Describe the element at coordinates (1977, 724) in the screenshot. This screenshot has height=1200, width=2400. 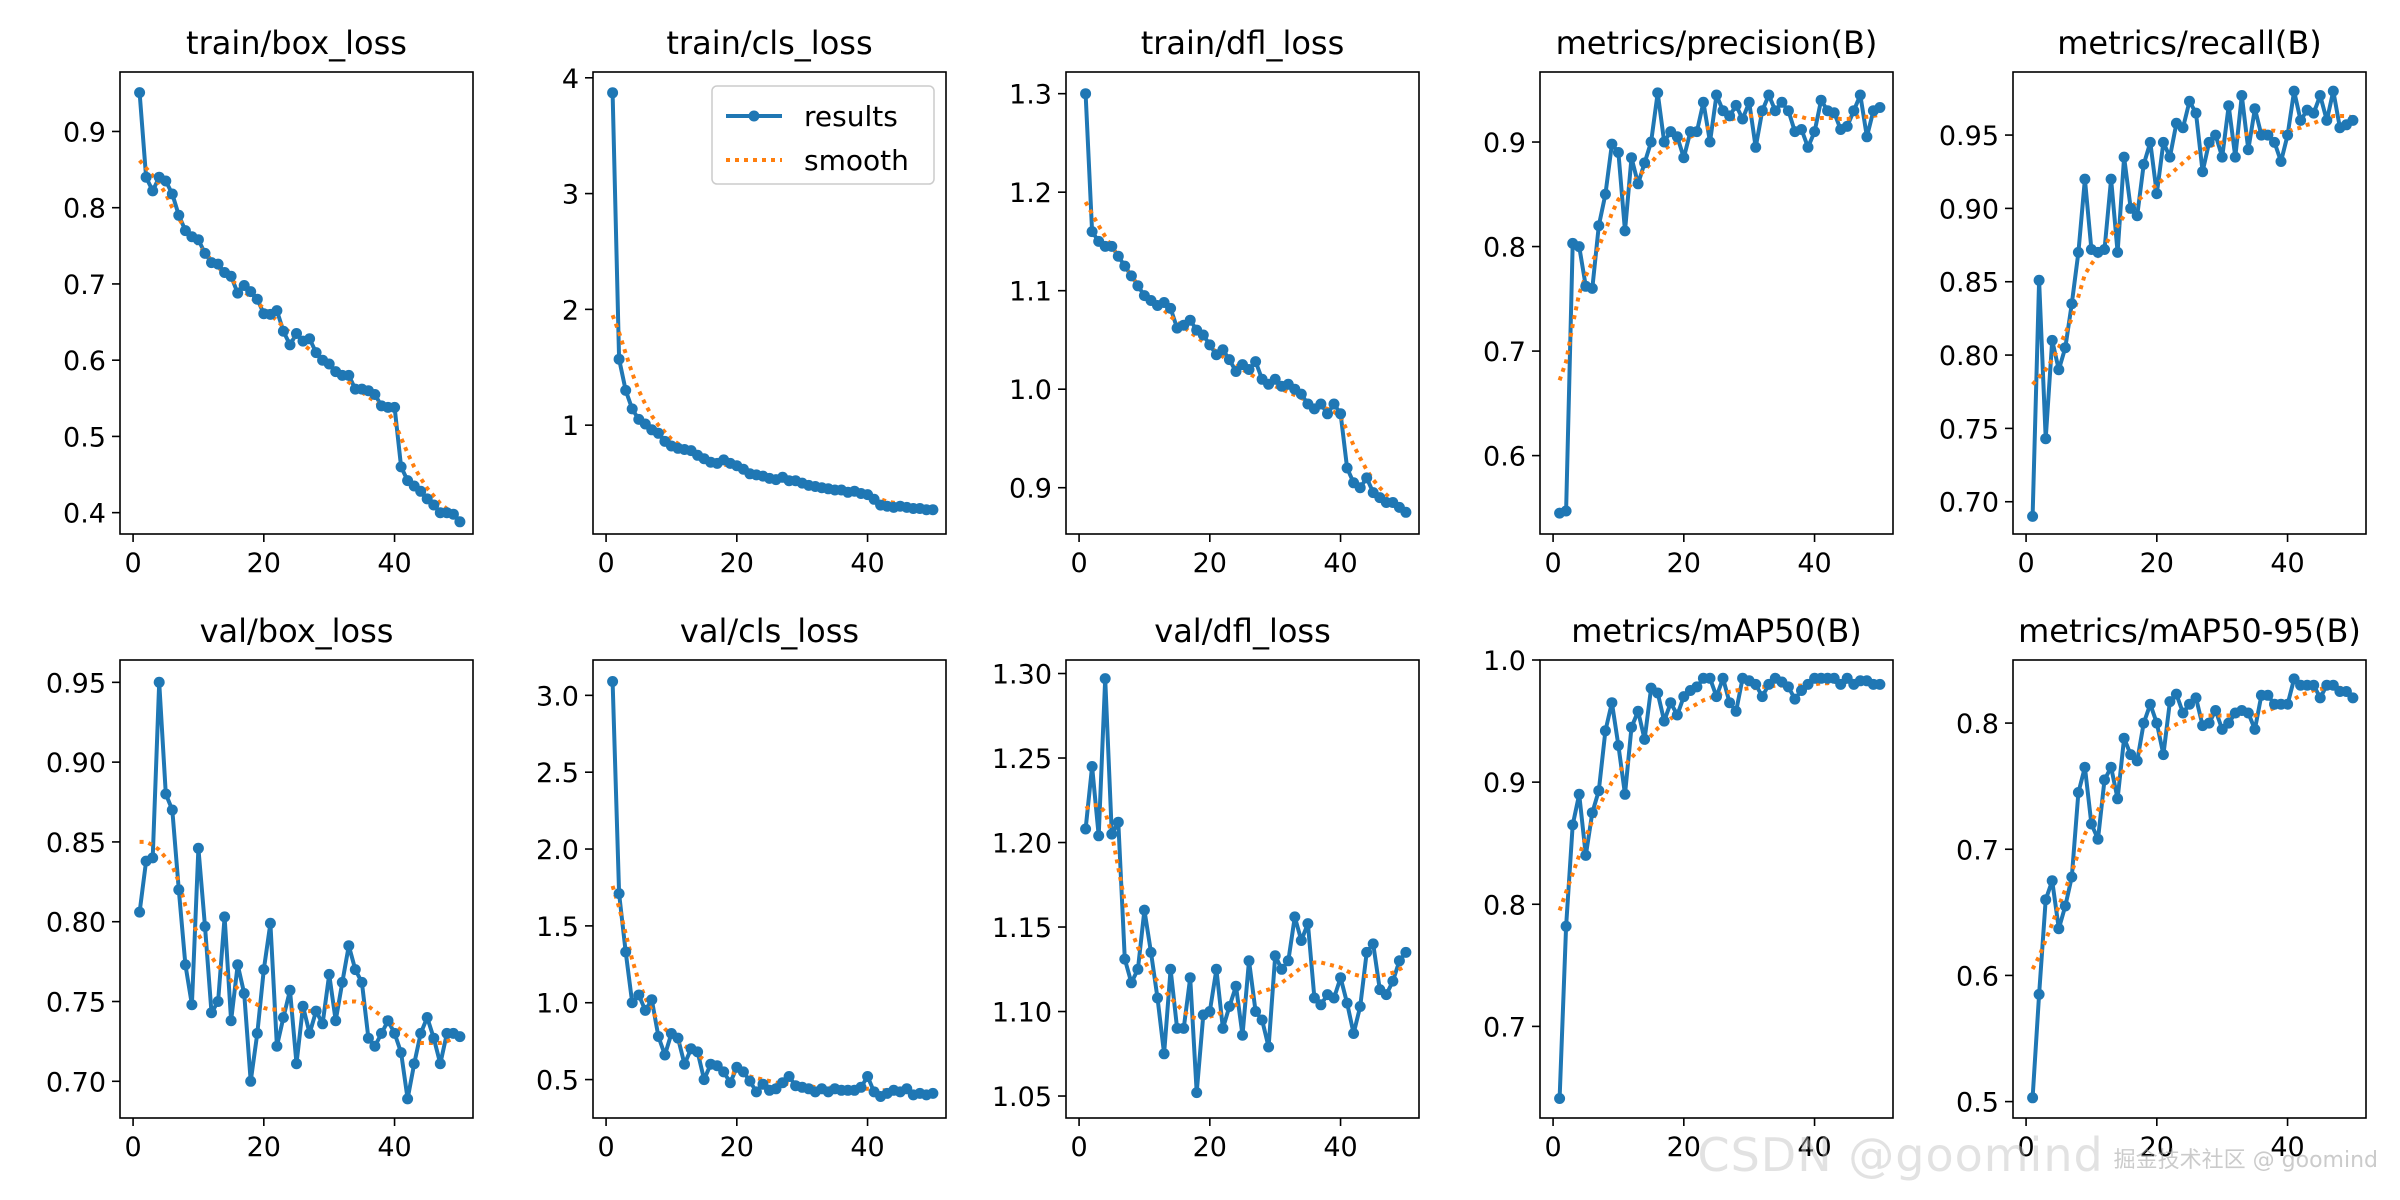
I see `y-tick-label: 0.8` at that location.